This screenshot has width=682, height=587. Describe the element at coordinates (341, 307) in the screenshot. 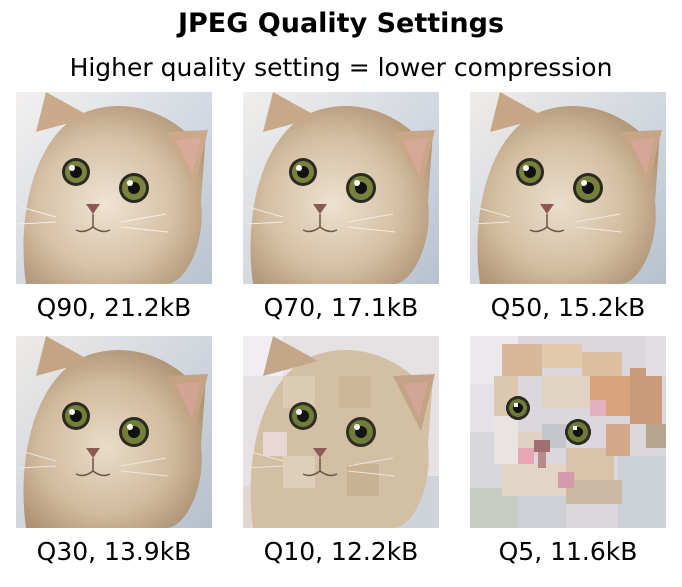

I see `caption-q70: Q70, 17.1kB` at that location.